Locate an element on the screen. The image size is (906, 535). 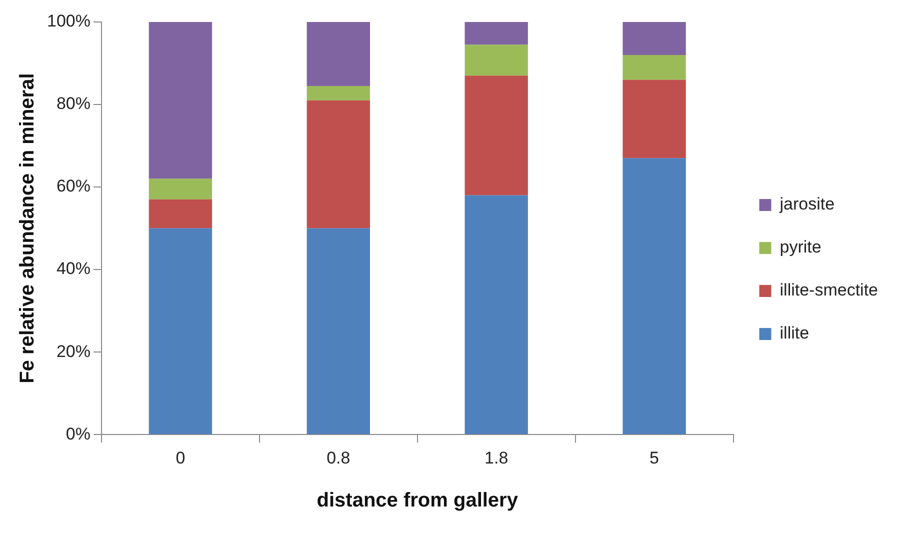
legend-label: illite is located at coordinates (795, 333).